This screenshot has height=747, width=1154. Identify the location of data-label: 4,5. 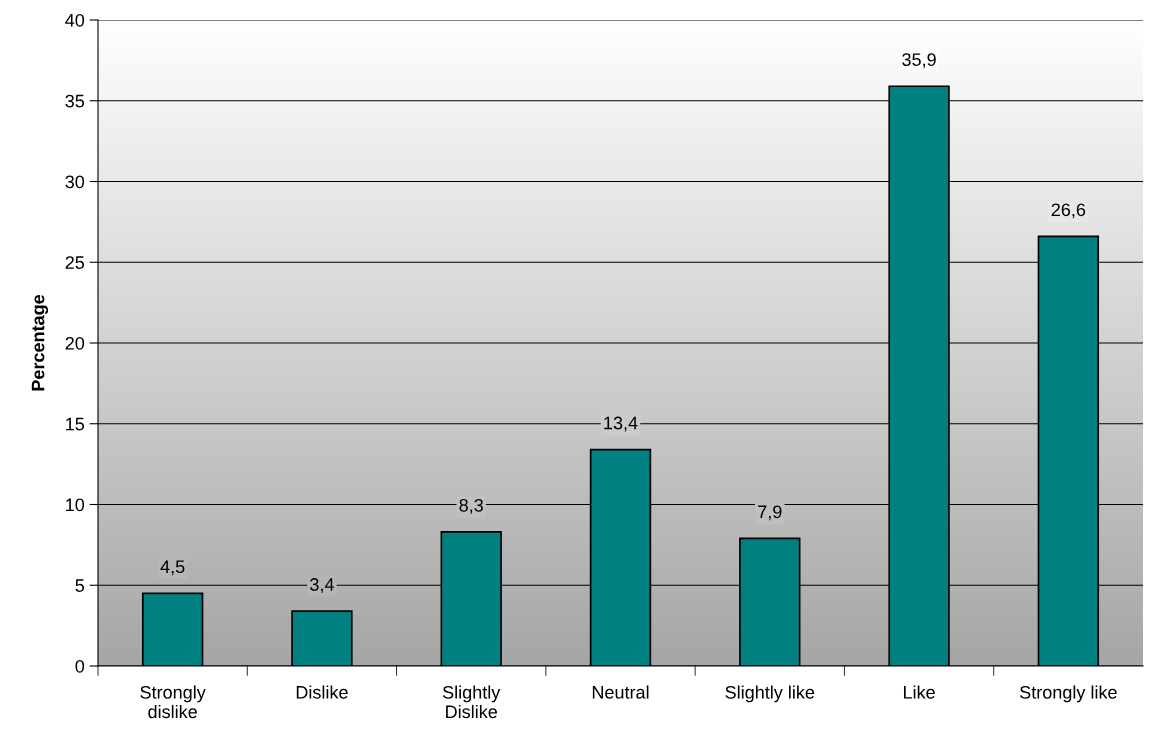
(172, 568).